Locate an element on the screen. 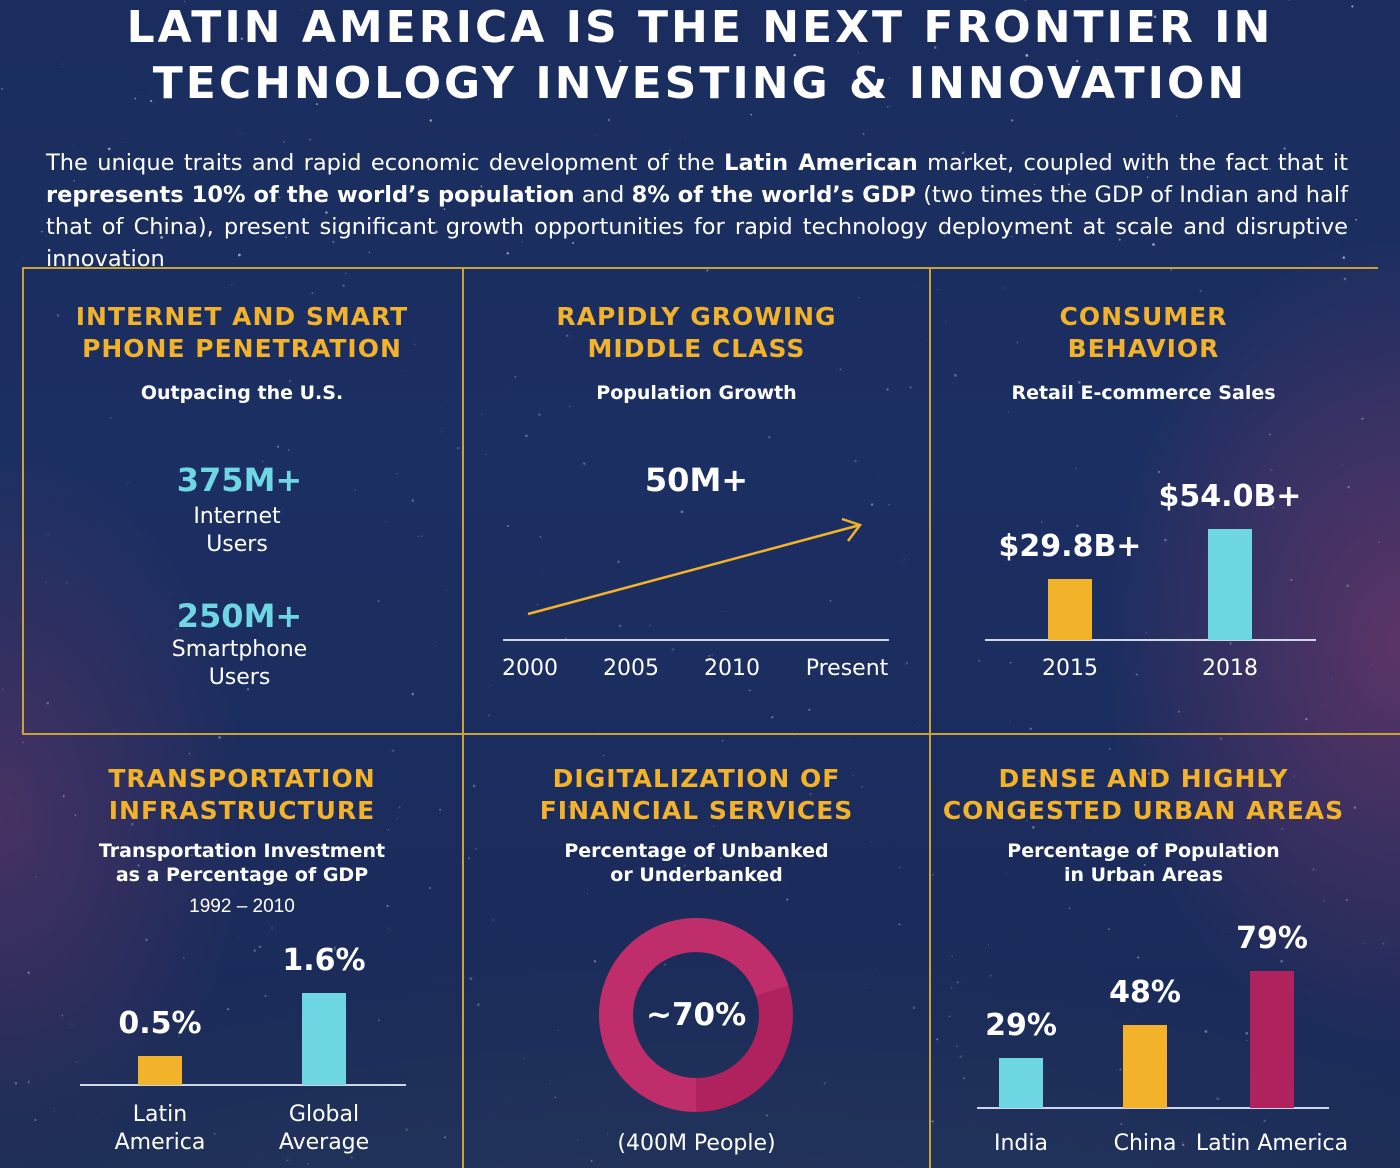 The width and height of the screenshot is (1400, 1168). heading-line: CONGESTED URBAN AREAS is located at coordinates (1143, 810).